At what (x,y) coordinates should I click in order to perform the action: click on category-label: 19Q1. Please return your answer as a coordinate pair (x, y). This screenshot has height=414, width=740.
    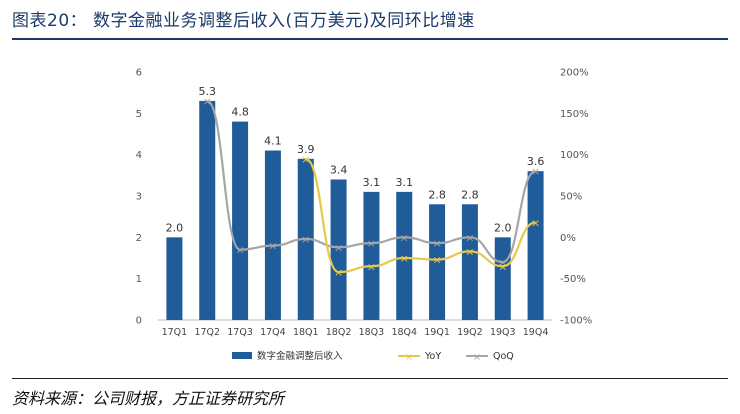
    Looking at the image, I should click on (437, 332).